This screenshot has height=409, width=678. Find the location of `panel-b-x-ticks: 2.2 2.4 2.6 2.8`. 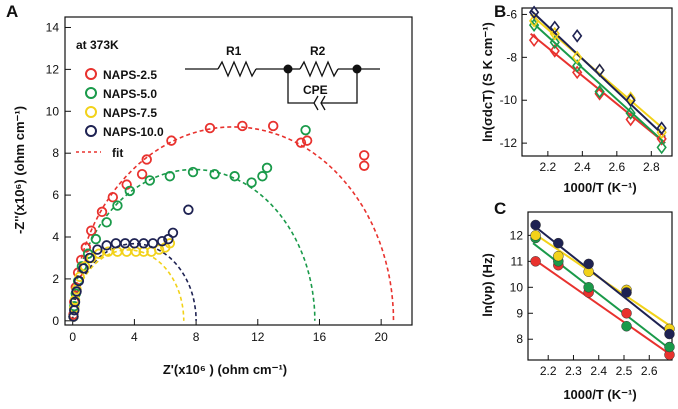

panel-b-x-ticks: 2.2 2.4 2.6 2.8 is located at coordinates (600, 162).